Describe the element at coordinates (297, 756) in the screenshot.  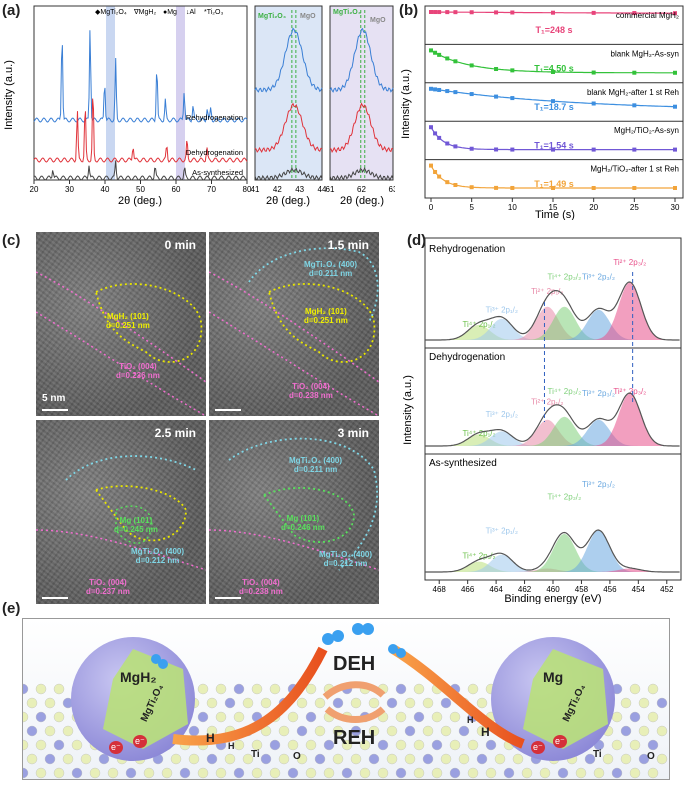
I see `label-o-left: O` at that location.